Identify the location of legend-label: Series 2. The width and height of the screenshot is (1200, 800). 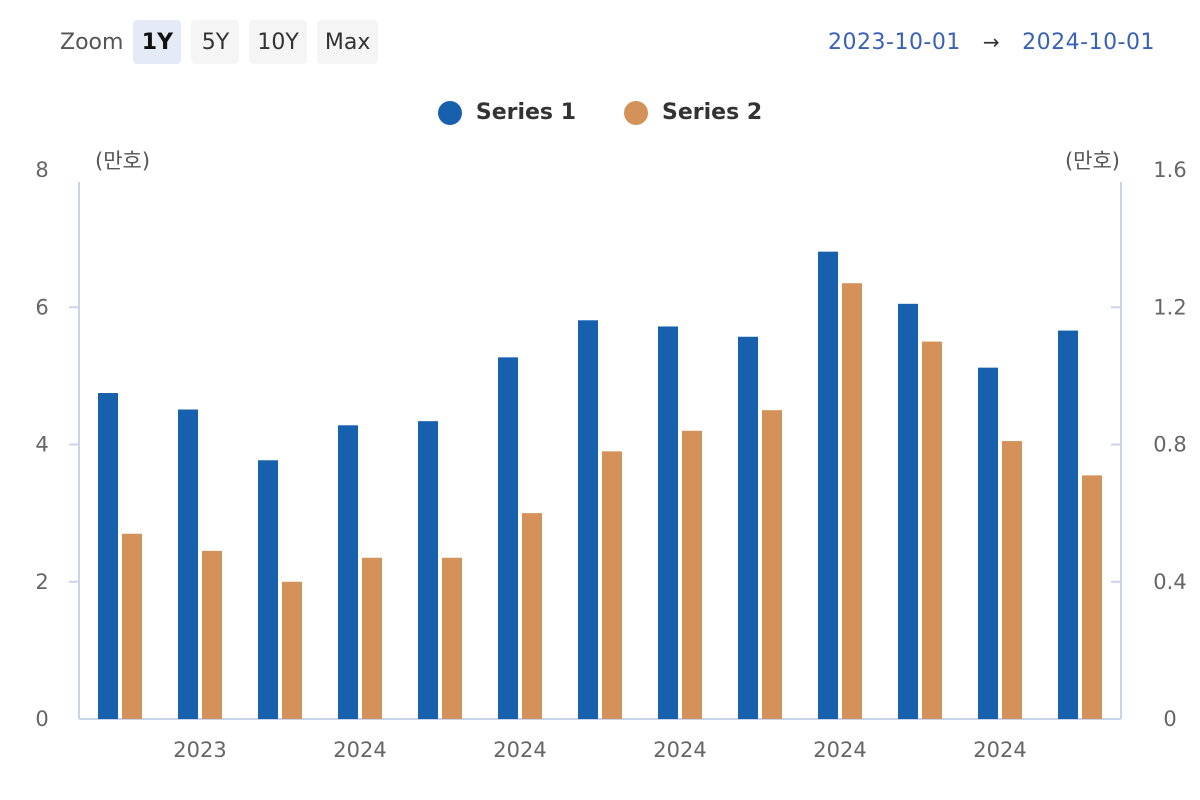
(712, 112).